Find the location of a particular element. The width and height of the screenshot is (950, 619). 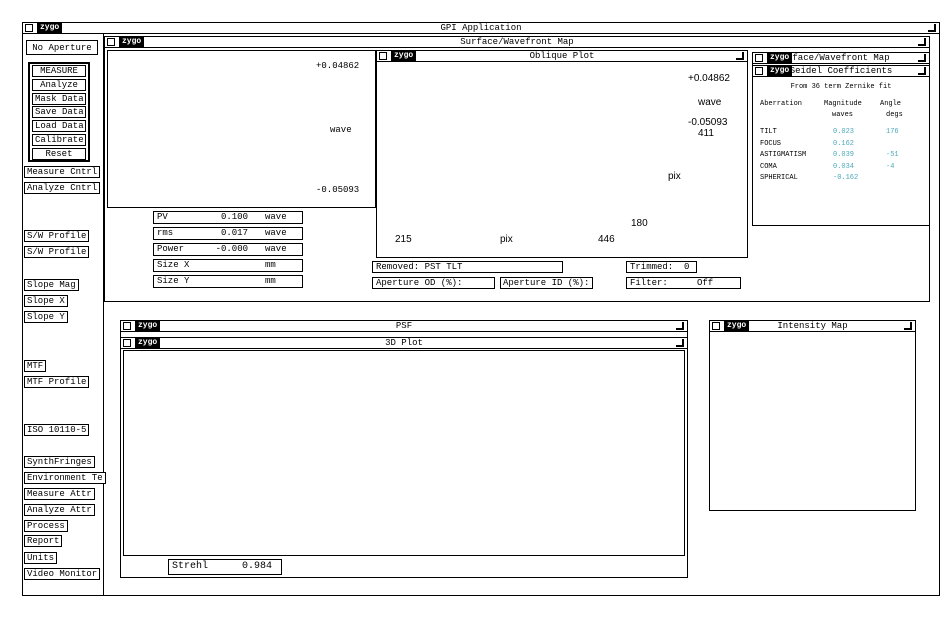

sidebar-button: Mask Data is located at coordinates (59, 98).